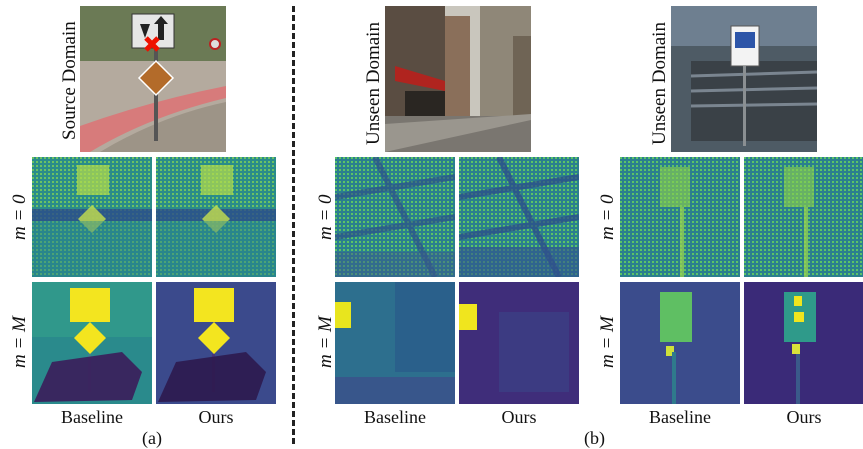  What do you see at coordinates (680, 217) in the screenshot?
I see `heatmap-b2-m0-baseline` at bounding box center [680, 217].